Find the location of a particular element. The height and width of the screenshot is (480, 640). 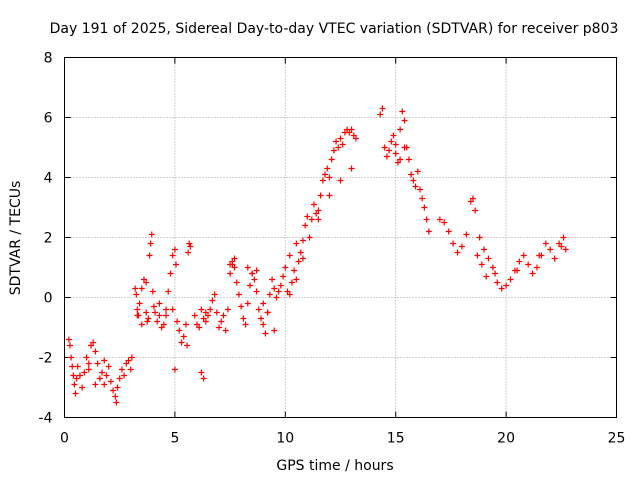

y-tick-label: 0 is located at coordinates (48, 299).